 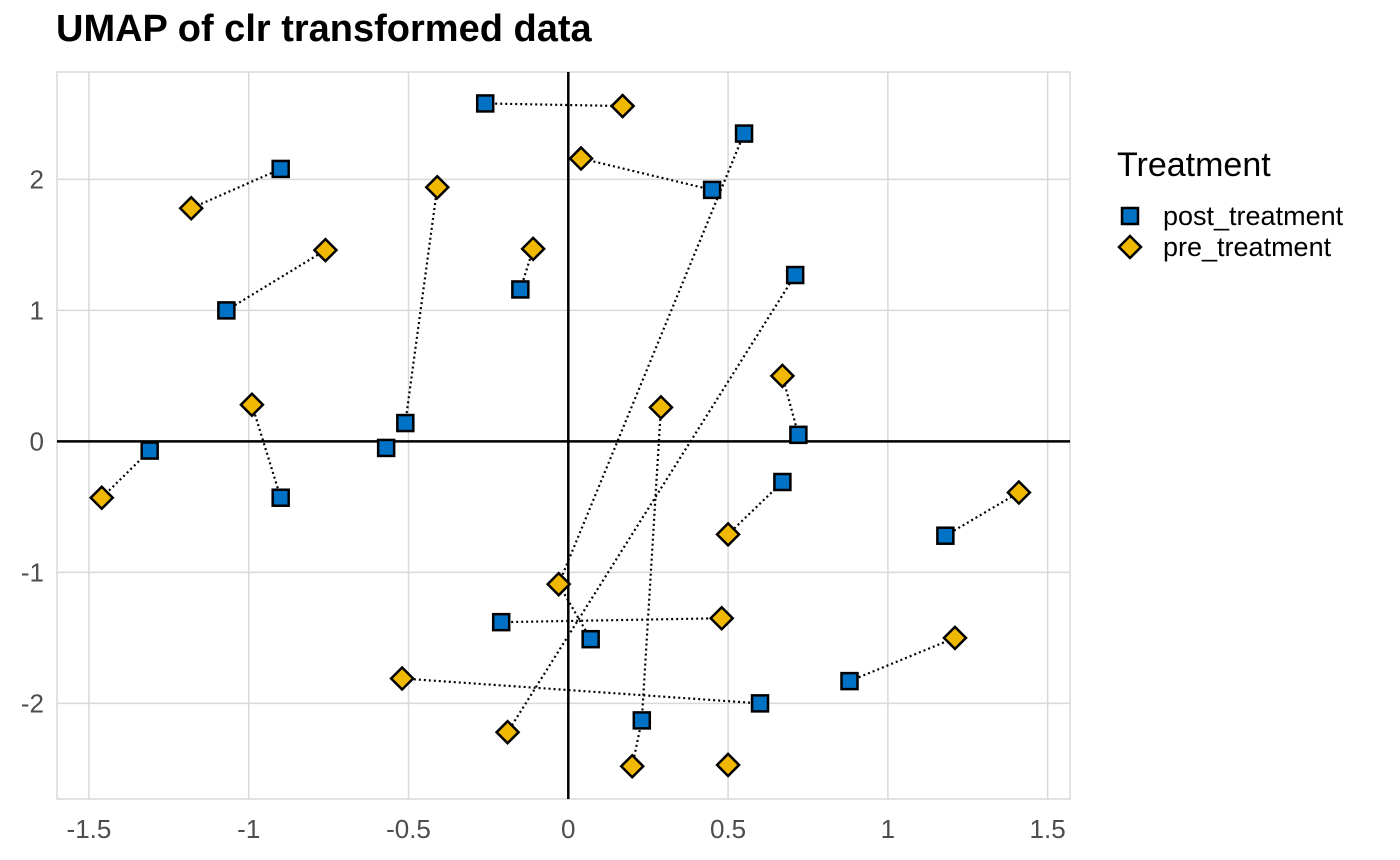 What do you see at coordinates (32, 703) in the screenshot?
I see `y-tick-label: -2` at bounding box center [32, 703].